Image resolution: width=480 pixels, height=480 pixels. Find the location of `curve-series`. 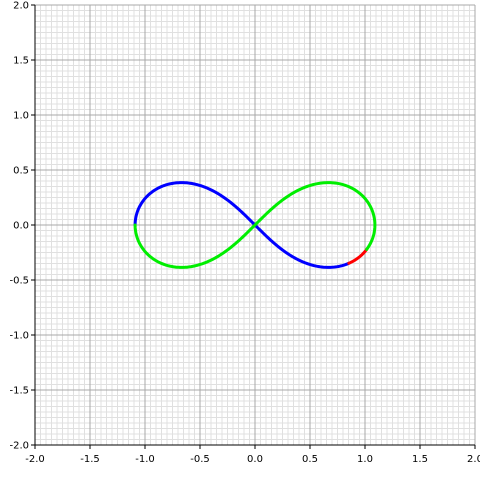

curve-series is located at coordinates (255, 225).